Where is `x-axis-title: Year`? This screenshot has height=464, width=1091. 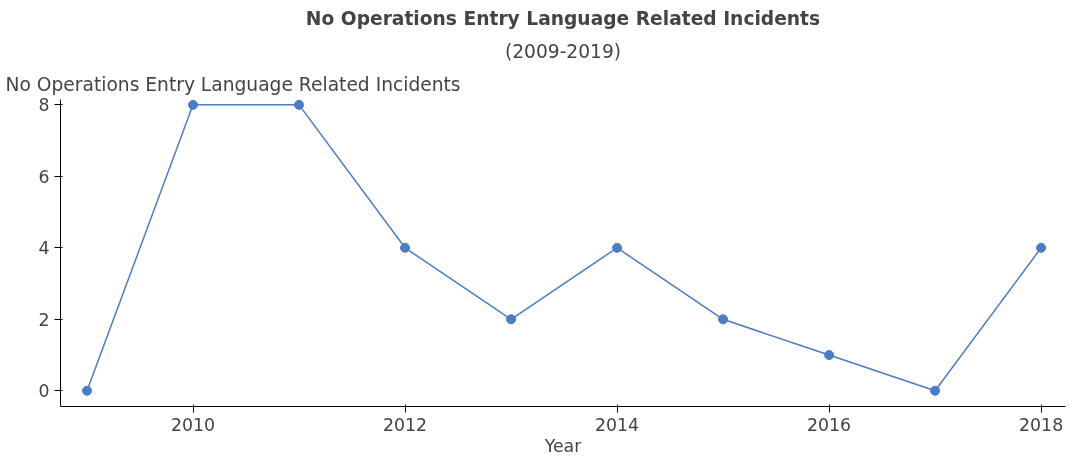 x-axis-title: Year is located at coordinates (563, 445).